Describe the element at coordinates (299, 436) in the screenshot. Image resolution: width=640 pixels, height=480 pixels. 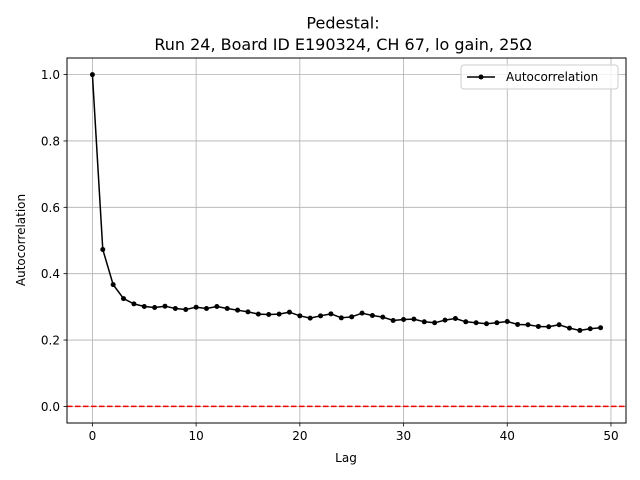
I see `x-tick-label: 20` at that location.